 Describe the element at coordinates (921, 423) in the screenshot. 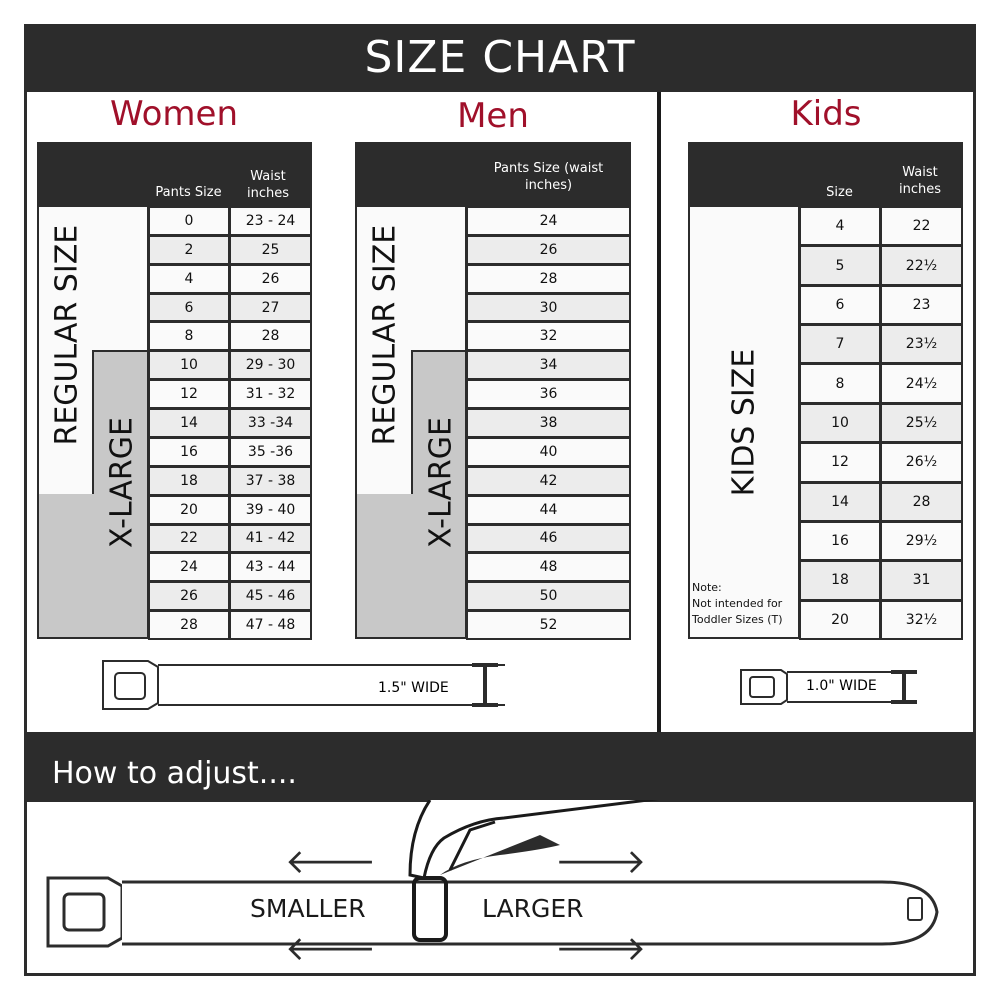

I see `kids-waist-cell: 25½` at that location.